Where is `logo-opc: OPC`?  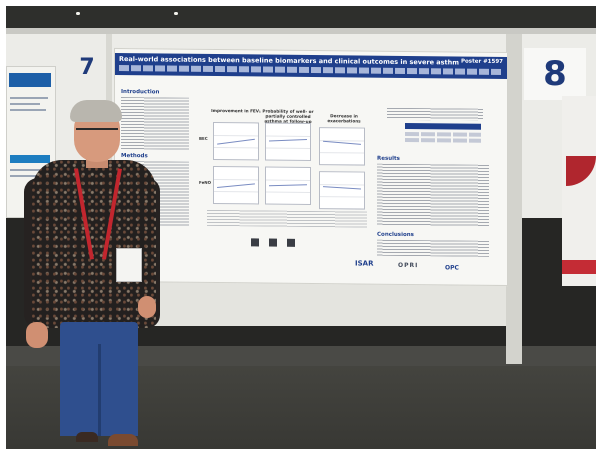
logo-opc: OPC is located at coordinates (452, 268).